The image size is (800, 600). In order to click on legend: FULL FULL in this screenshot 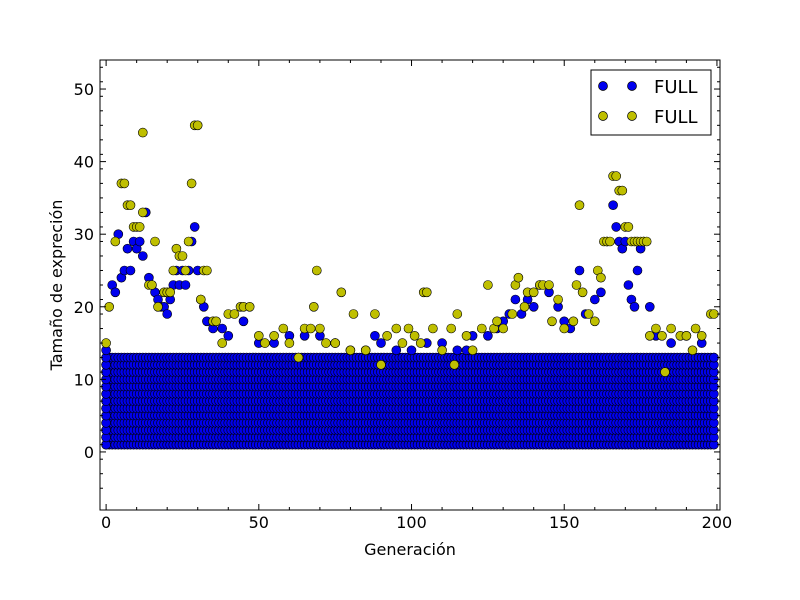, I will do `click(651, 102)`.